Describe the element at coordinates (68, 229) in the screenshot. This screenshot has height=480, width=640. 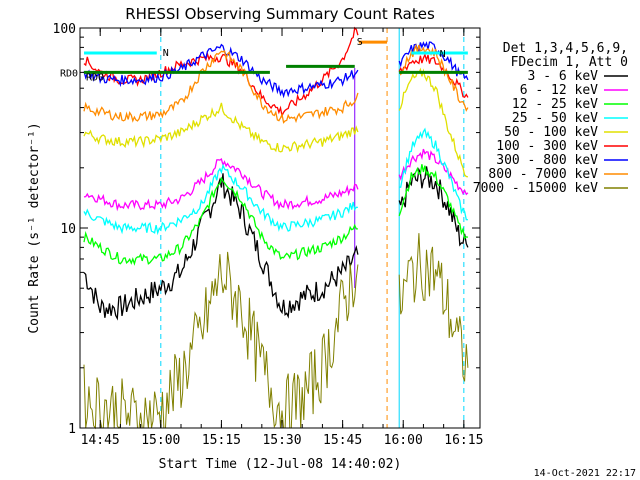
I see `y-tick-label: 10` at that location.